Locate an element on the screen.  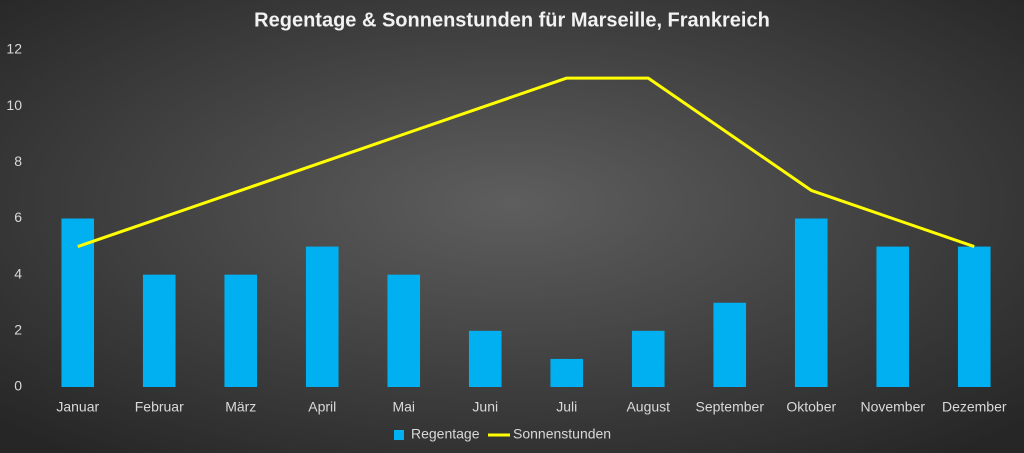
x-tick-label: Juni is located at coordinates (485, 407).